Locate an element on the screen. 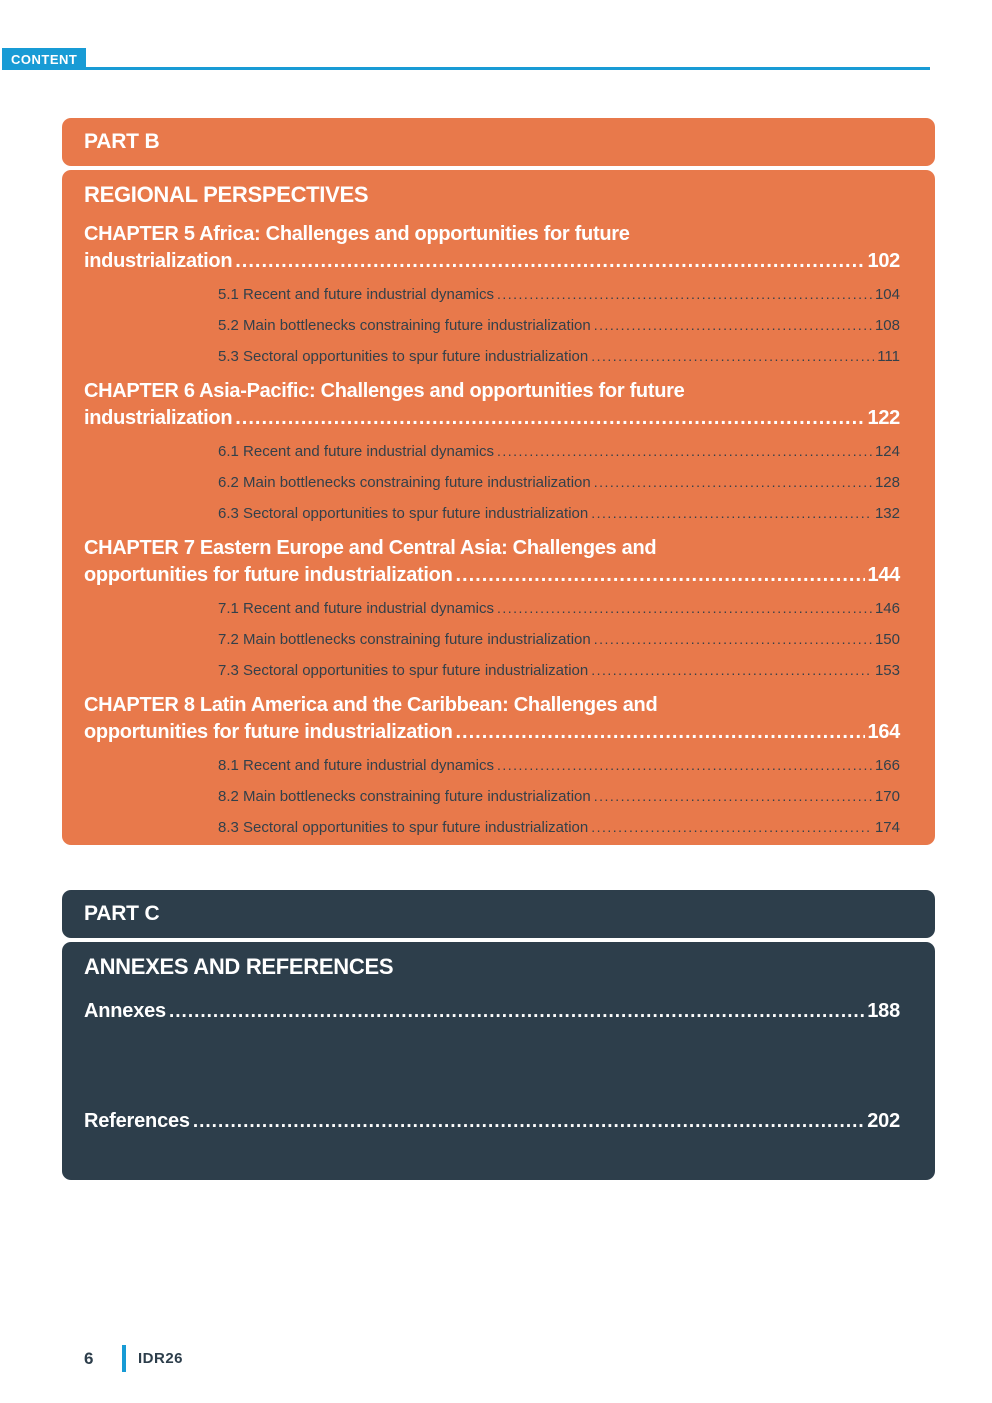 This screenshot has width=992, height=1403. subentry-page-number: 128 is located at coordinates (887, 482).